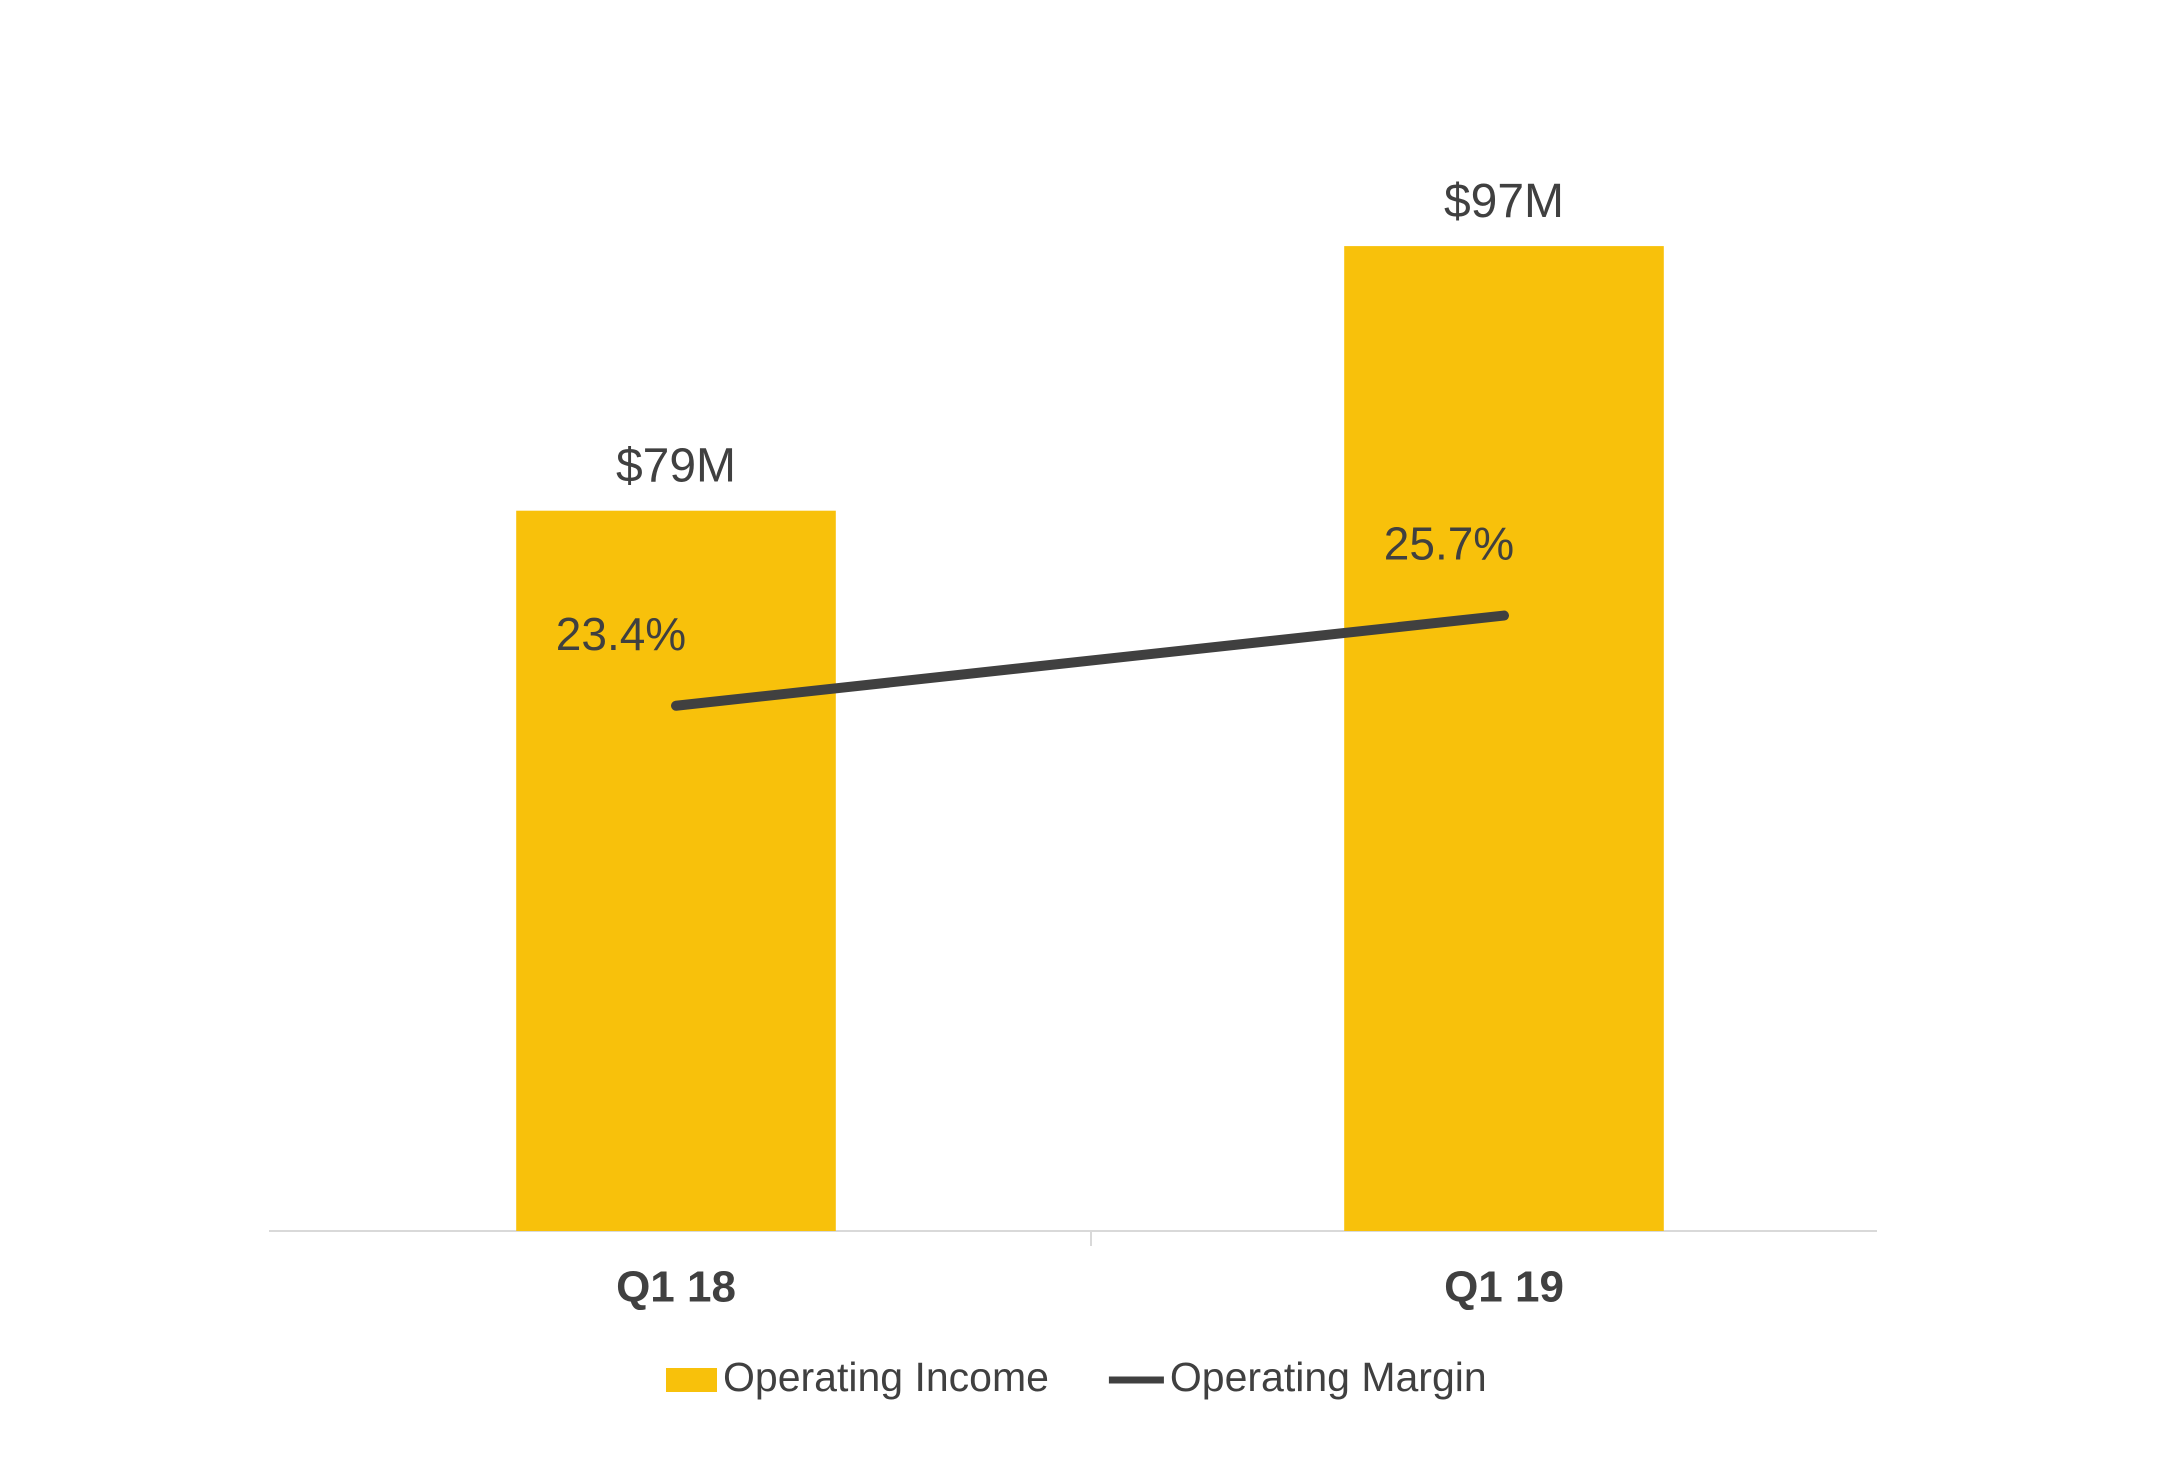  Describe the element at coordinates (691, 1380) in the screenshot. I see `legend-swatch` at that location.